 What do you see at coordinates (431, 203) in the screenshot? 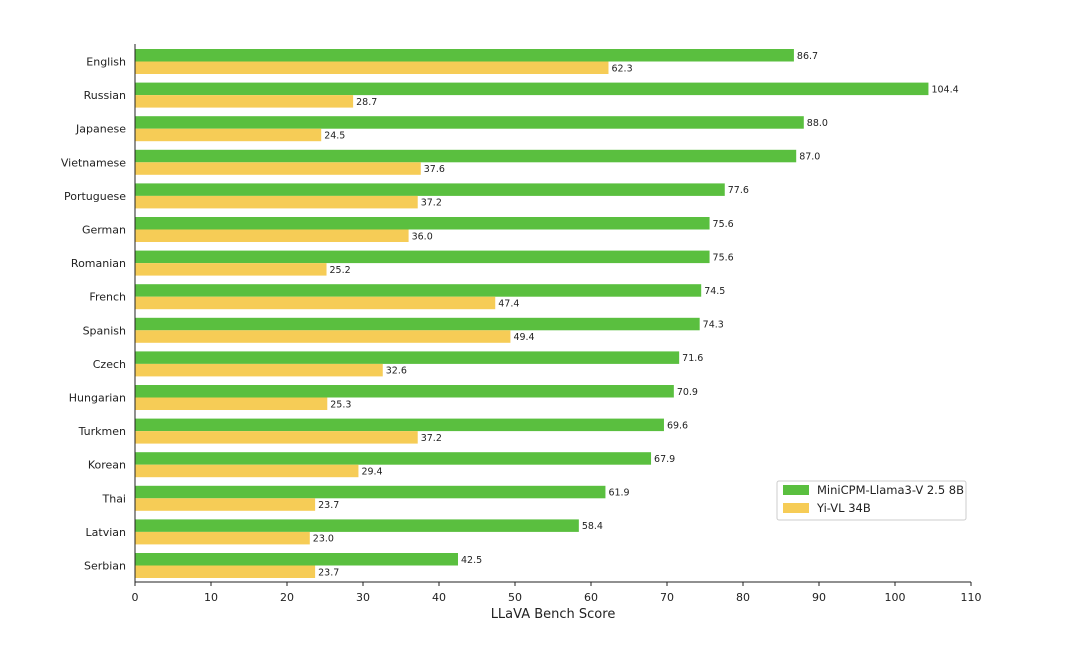
I see `value-label-yi-vl-portuguese: 37.2` at bounding box center [431, 203].